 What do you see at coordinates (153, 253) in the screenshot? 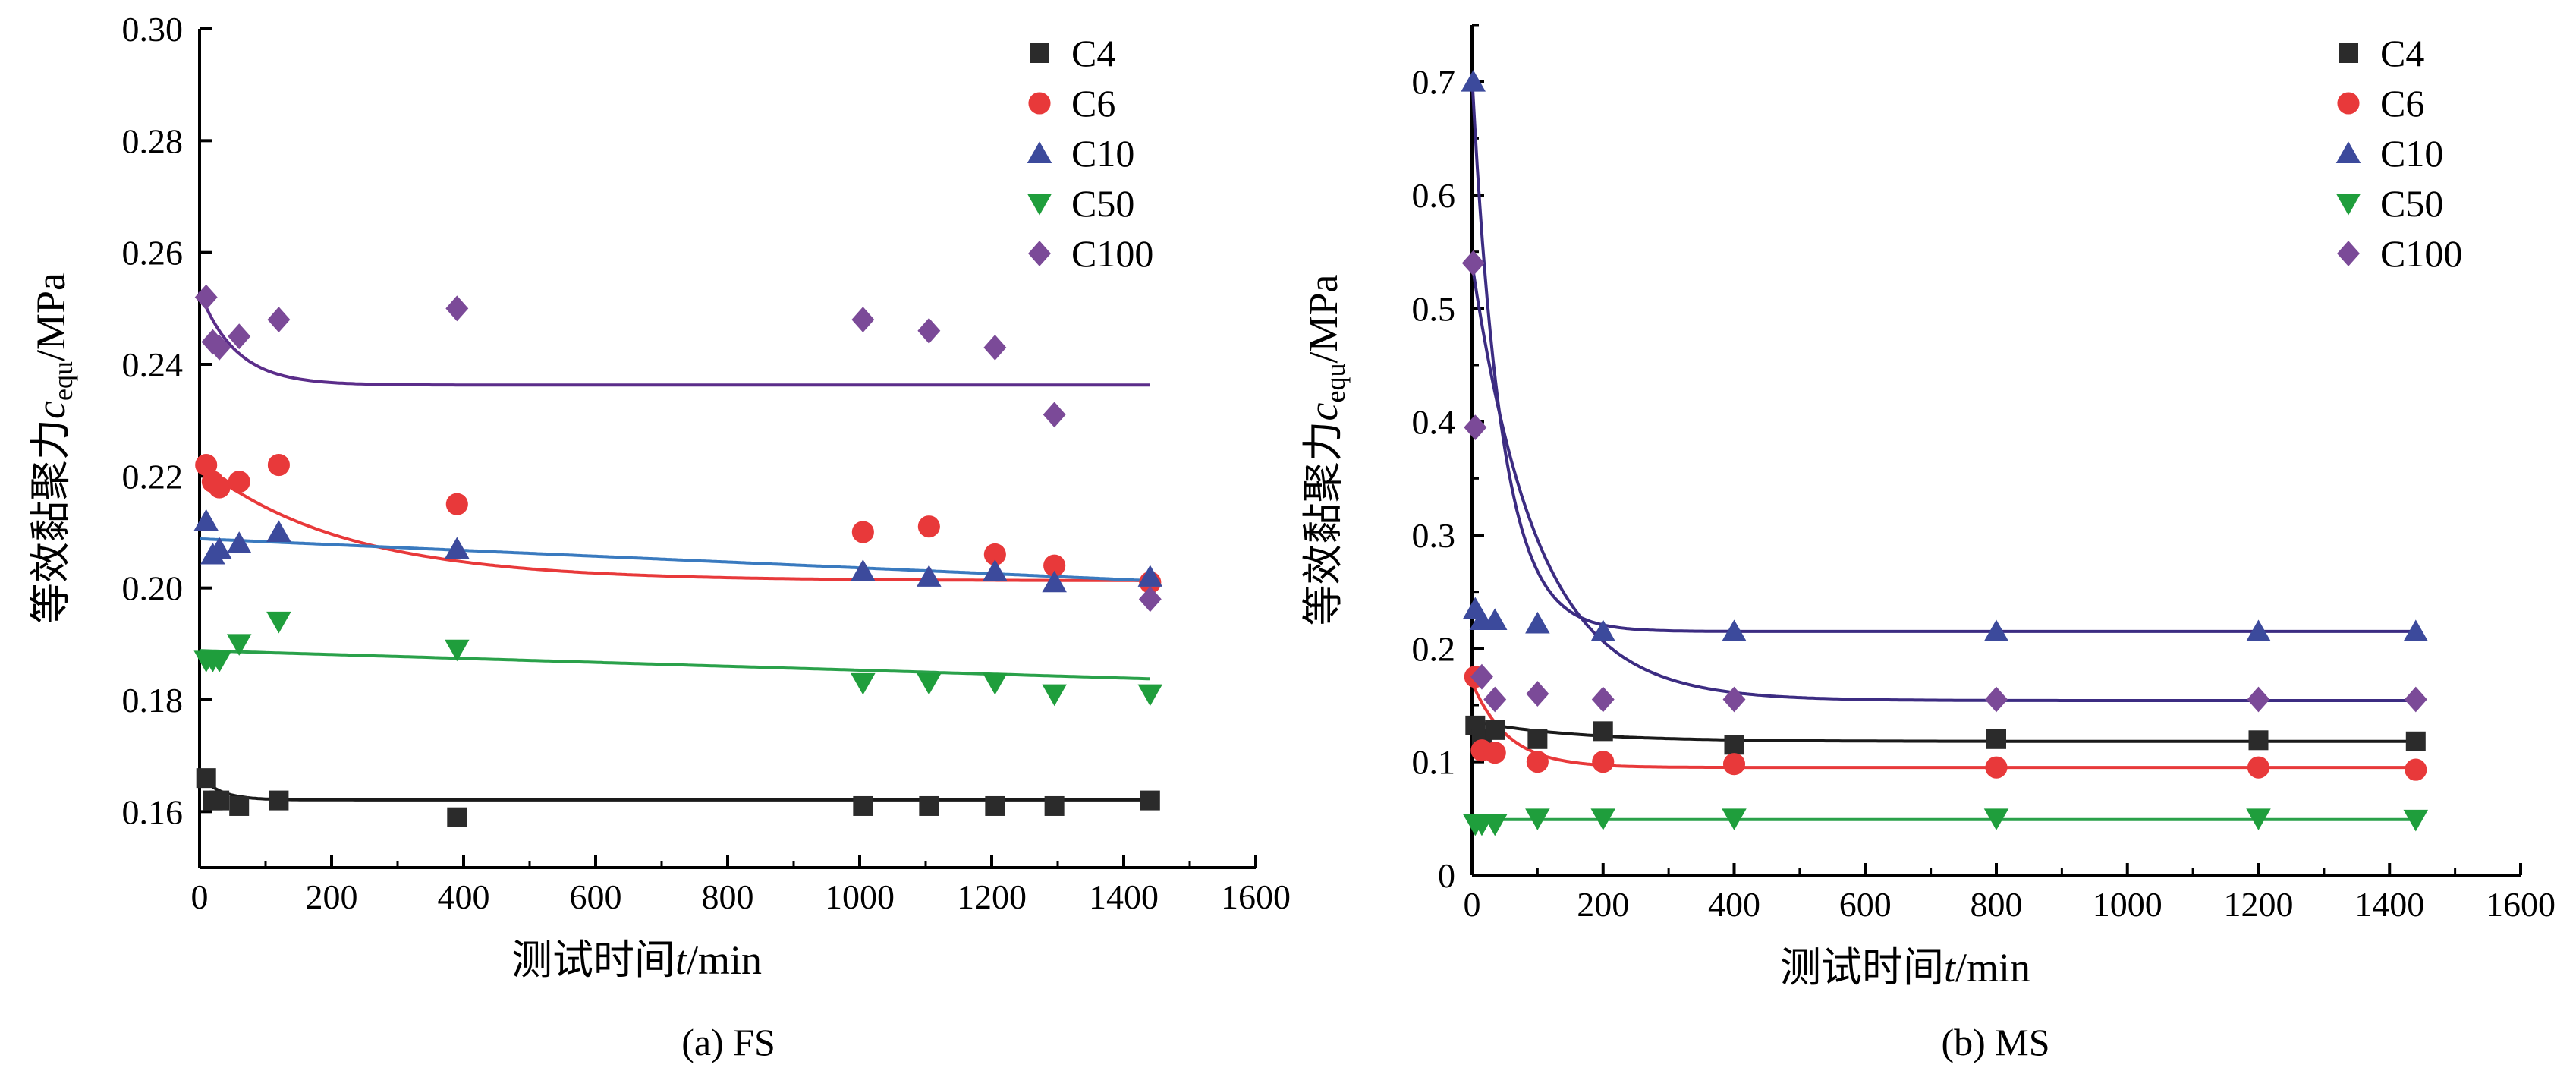
I see `y-tick-label: 0.26` at bounding box center [153, 253].